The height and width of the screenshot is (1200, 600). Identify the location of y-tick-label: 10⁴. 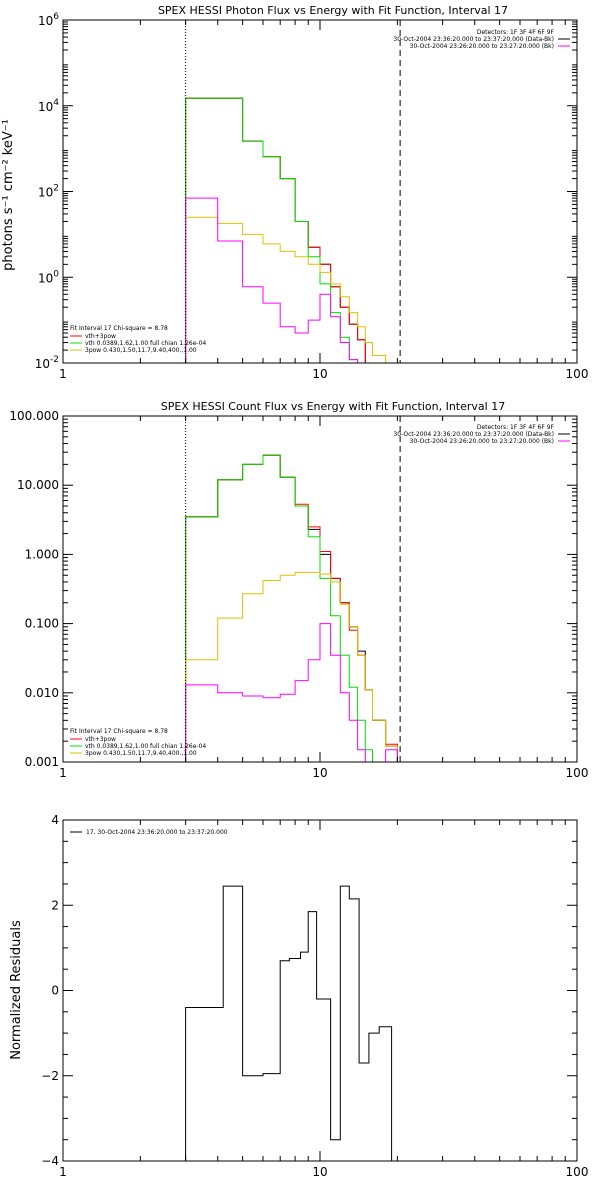
(48, 106).